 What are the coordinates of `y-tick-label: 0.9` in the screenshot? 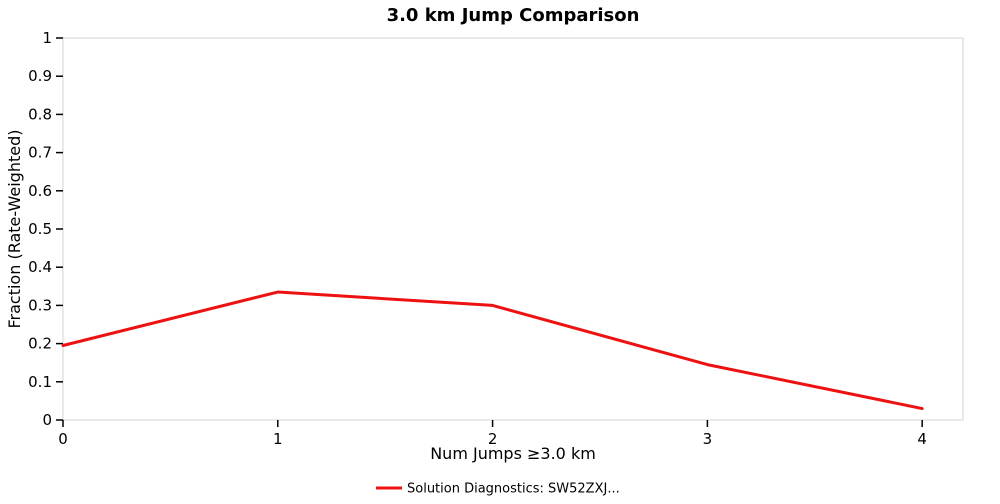 It's located at (40, 76).